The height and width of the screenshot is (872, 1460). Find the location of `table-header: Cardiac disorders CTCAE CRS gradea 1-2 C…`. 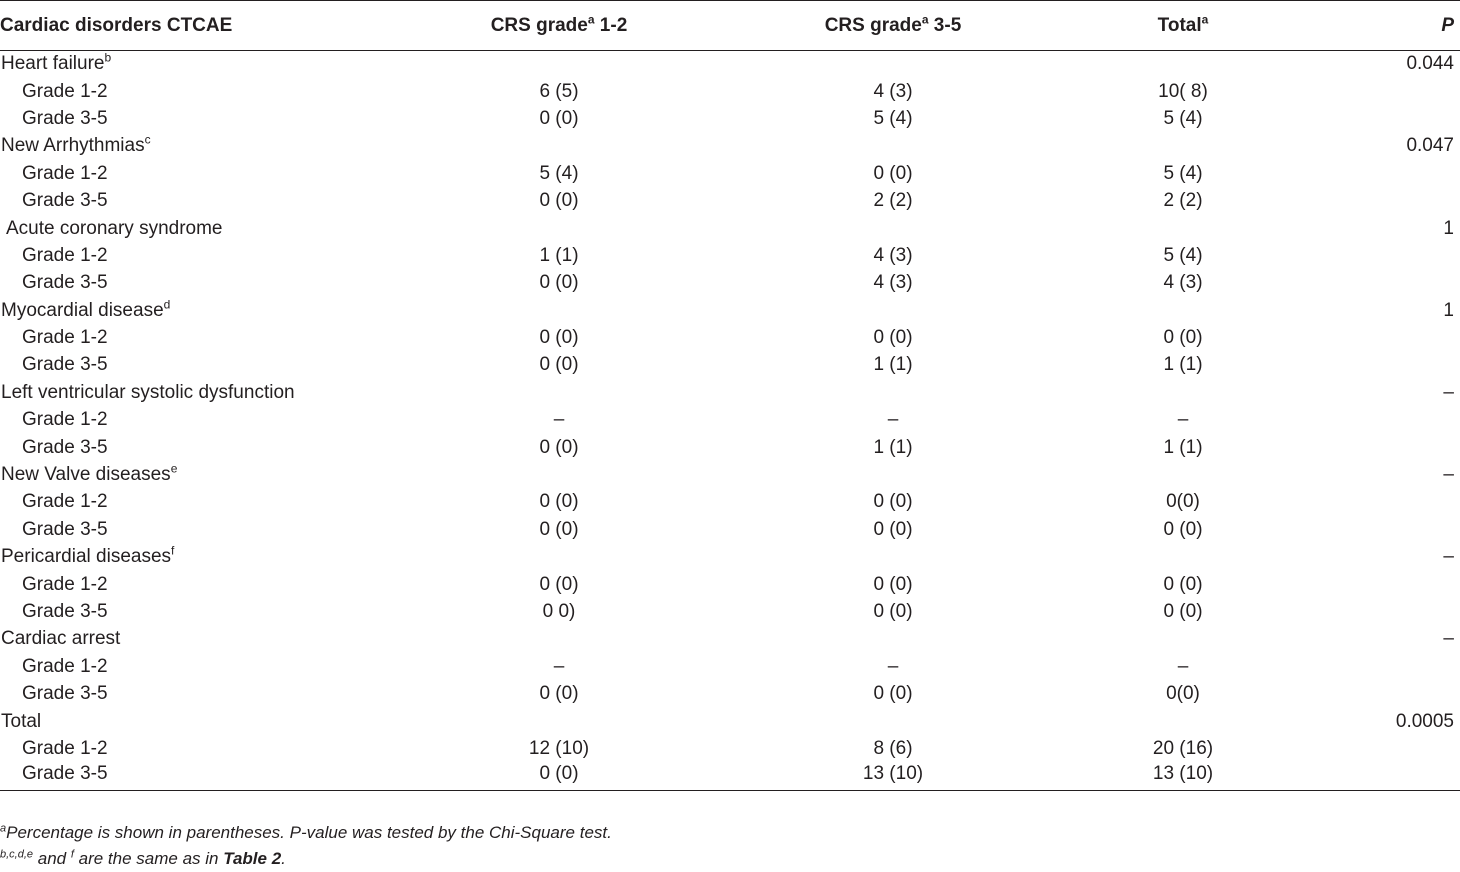

table-header: Cardiac disorders CTCAE CRS gradea 1-2 C… is located at coordinates (730, 25).